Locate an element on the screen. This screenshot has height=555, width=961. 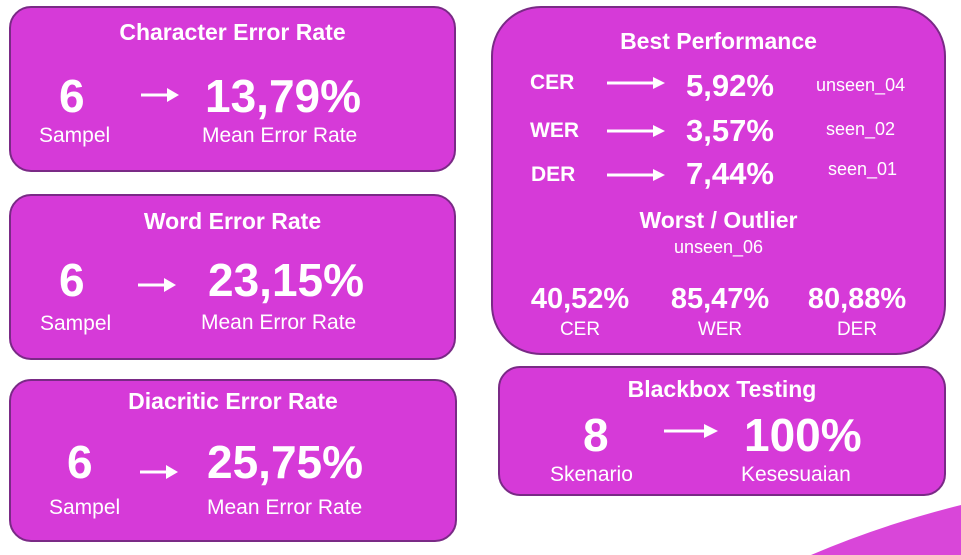
best-sample-name: unseen_04 is located at coordinates (861, 85).